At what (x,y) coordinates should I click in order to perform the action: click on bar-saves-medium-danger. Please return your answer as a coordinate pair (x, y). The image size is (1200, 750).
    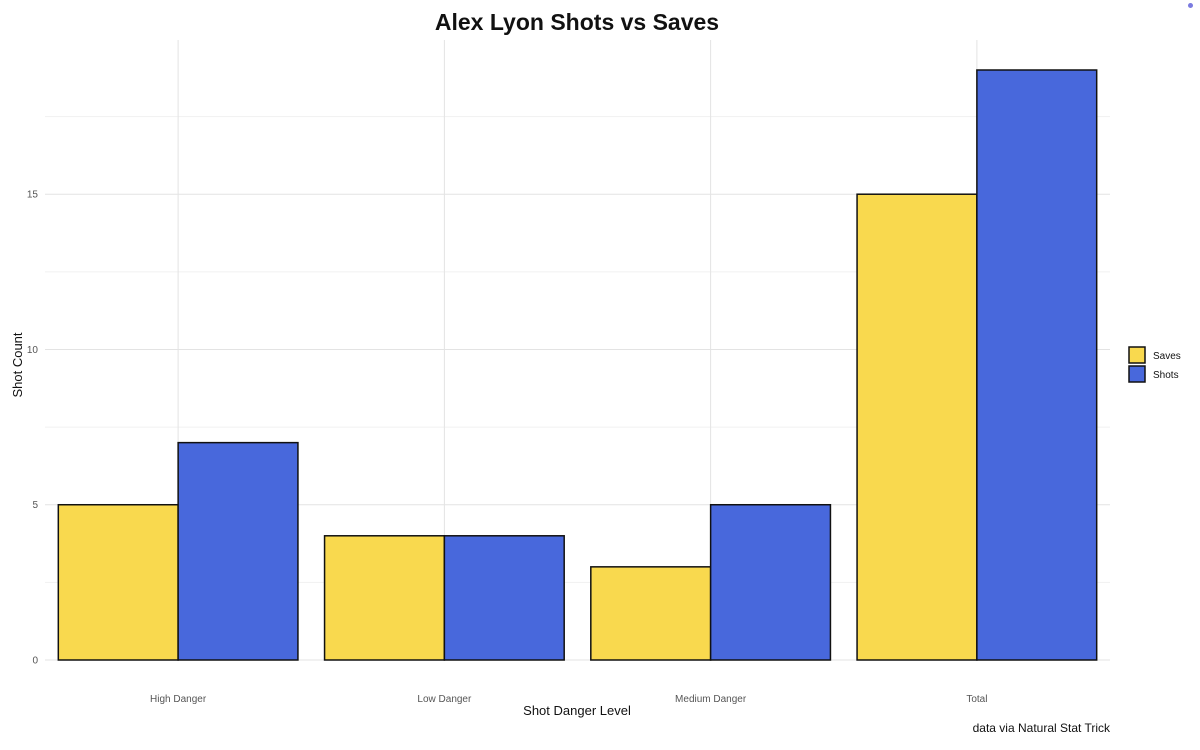
    Looking at the image, I should click on (651, 613).